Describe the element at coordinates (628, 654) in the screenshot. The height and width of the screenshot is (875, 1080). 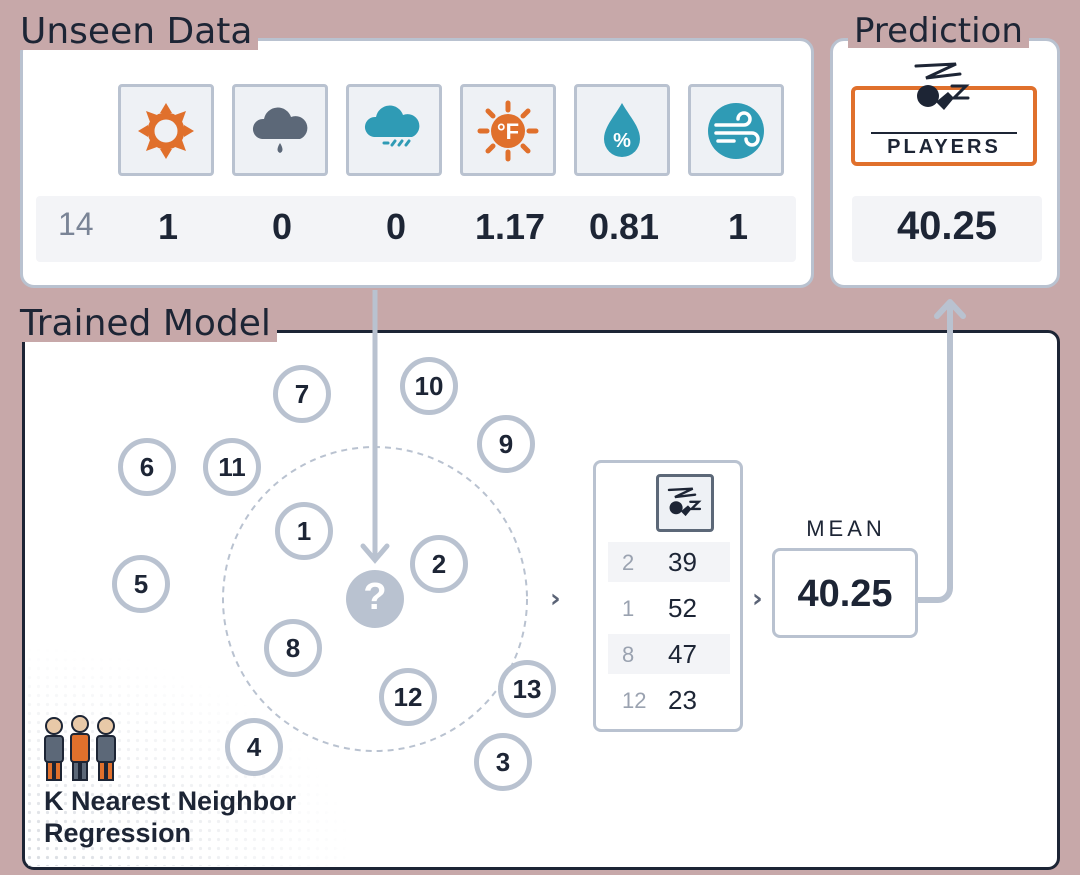
I see `neighbor-id: 8` at that location.